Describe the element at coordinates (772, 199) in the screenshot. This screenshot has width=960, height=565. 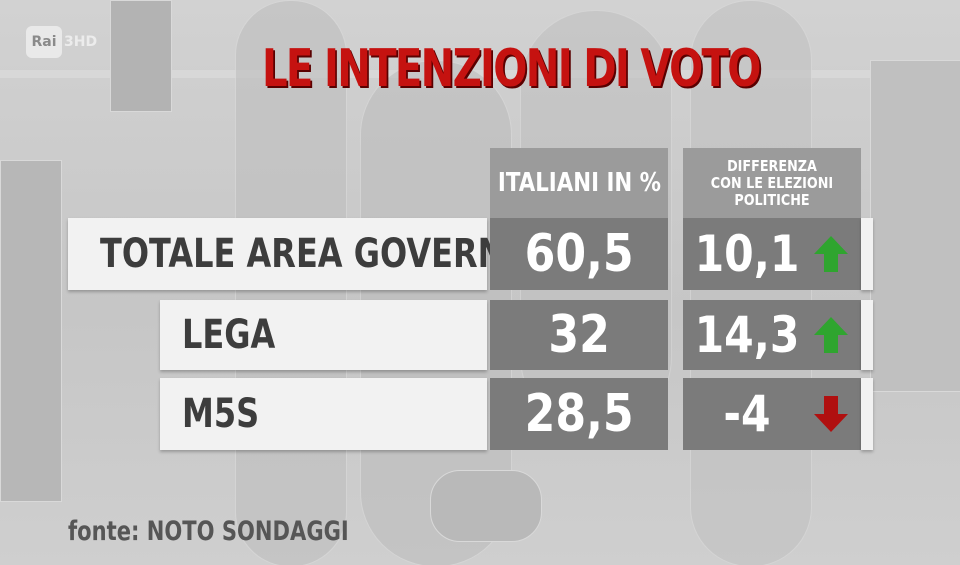
I see `column-header-diff-line-3: POLITICHE` at that location.